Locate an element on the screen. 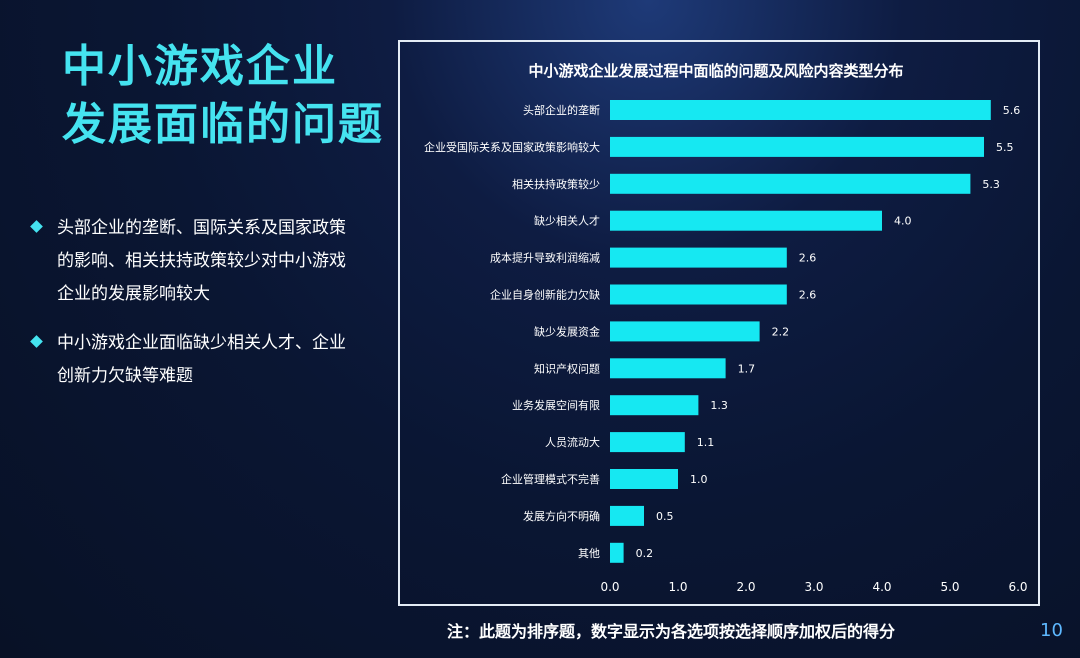 The image size is (1080, 658). slide-title-line-1: 中小游戏企业 is located at coordinates (200, 66).